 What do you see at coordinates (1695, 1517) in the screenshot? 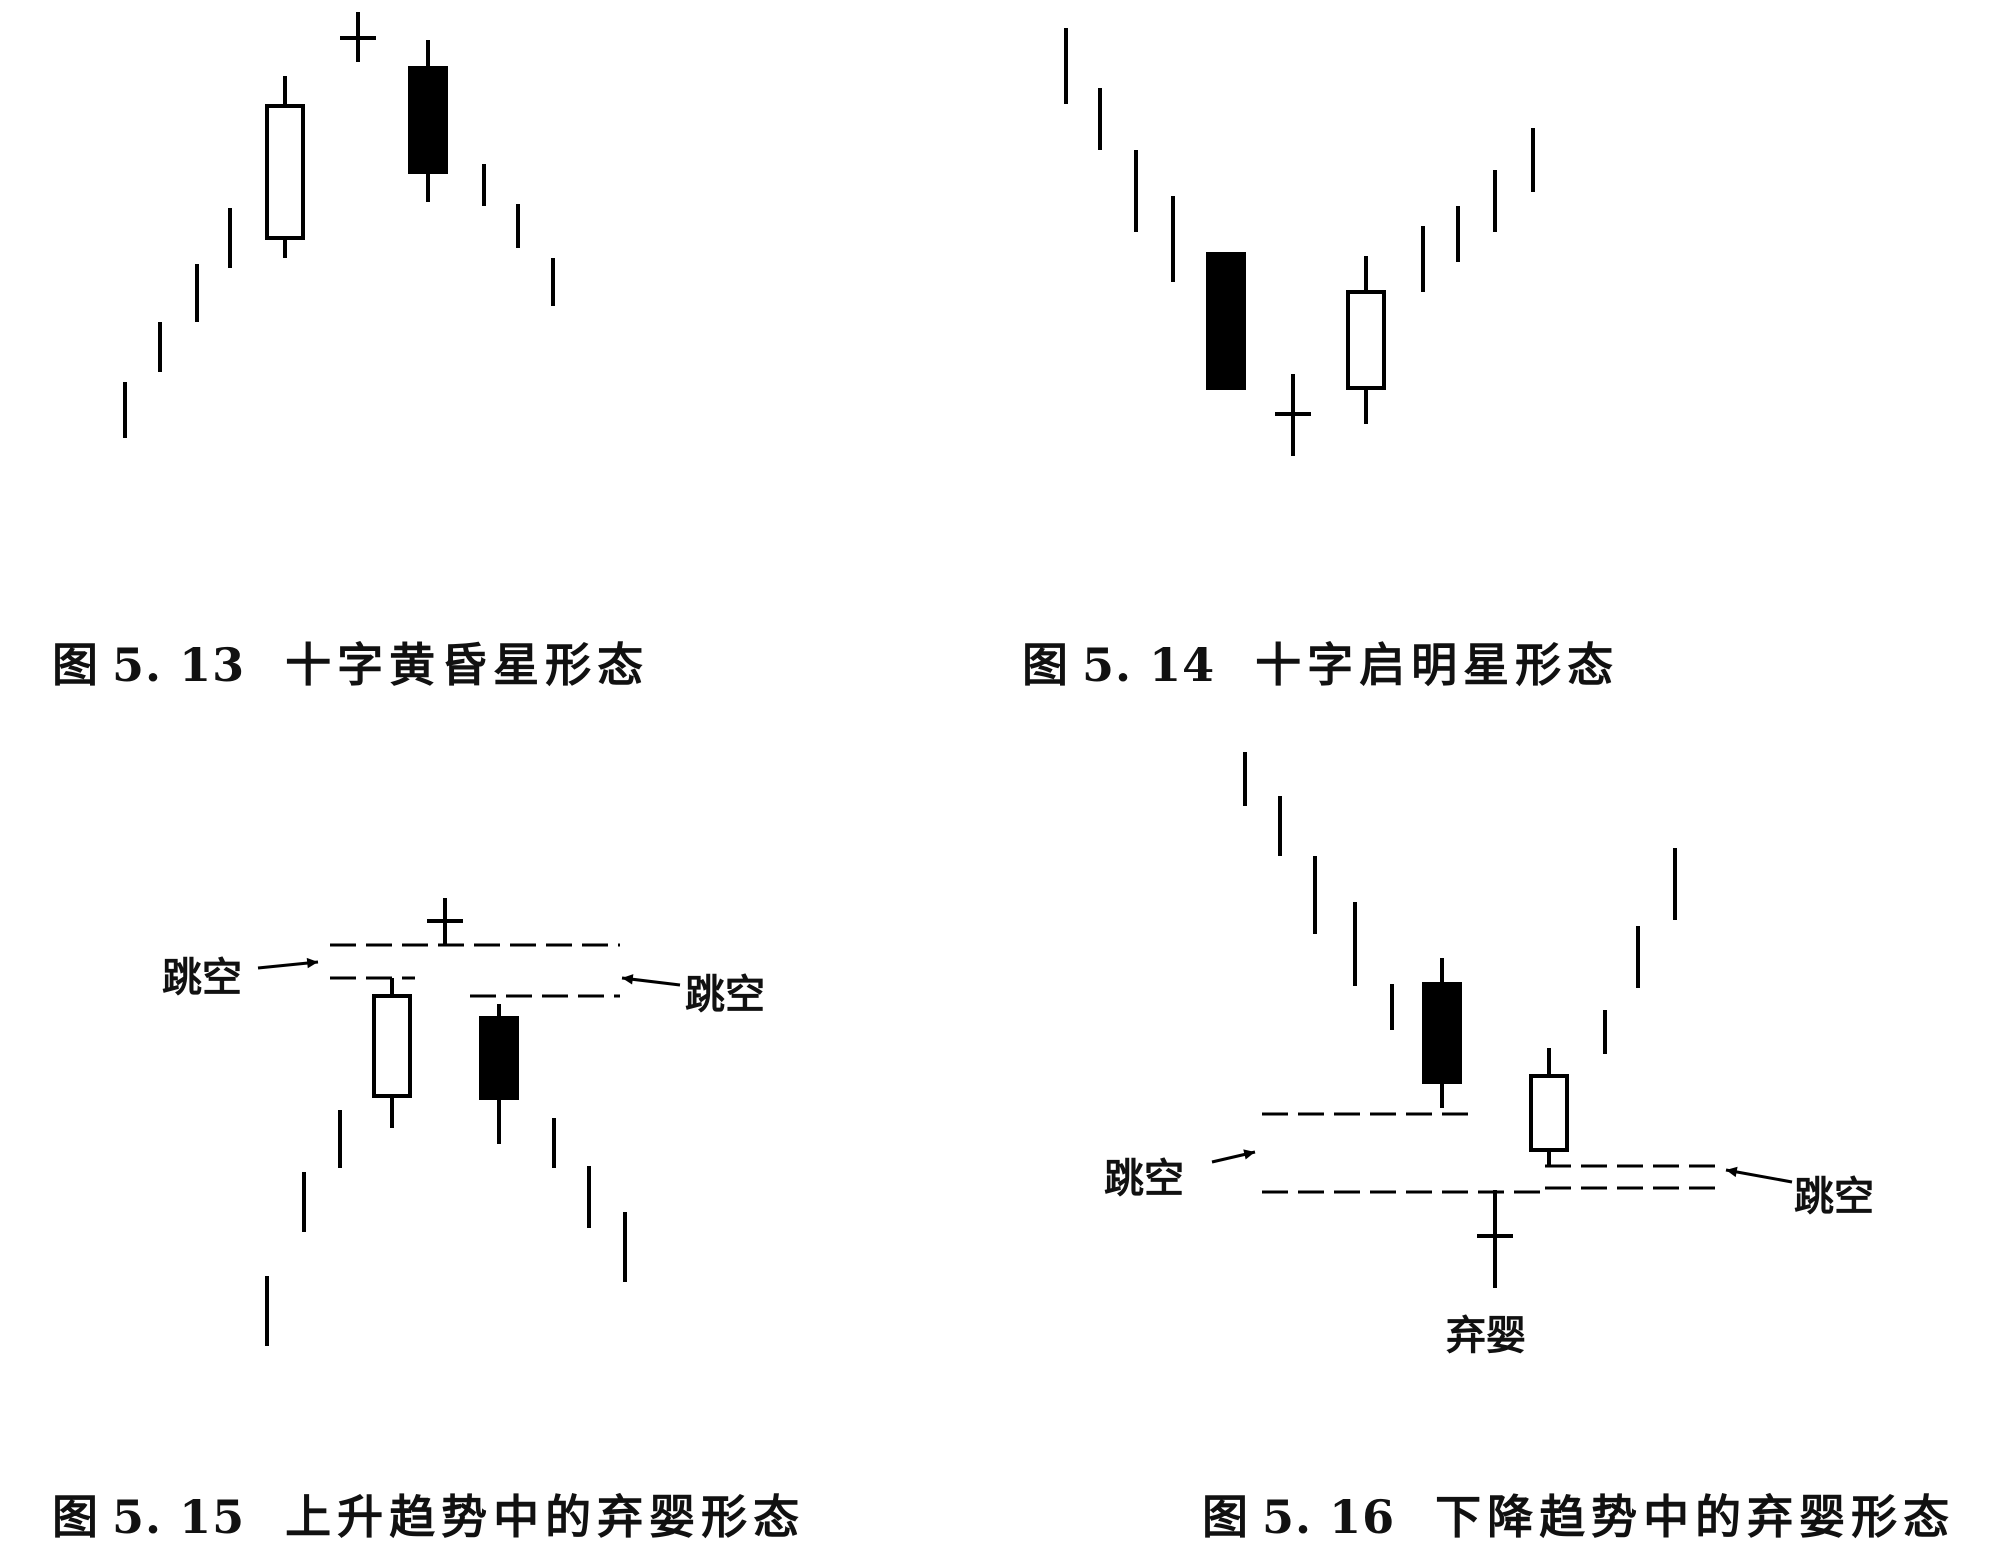
I see `figure-title: 下降趋势中的弃婴形态` at bounding box center [1695, 1517].